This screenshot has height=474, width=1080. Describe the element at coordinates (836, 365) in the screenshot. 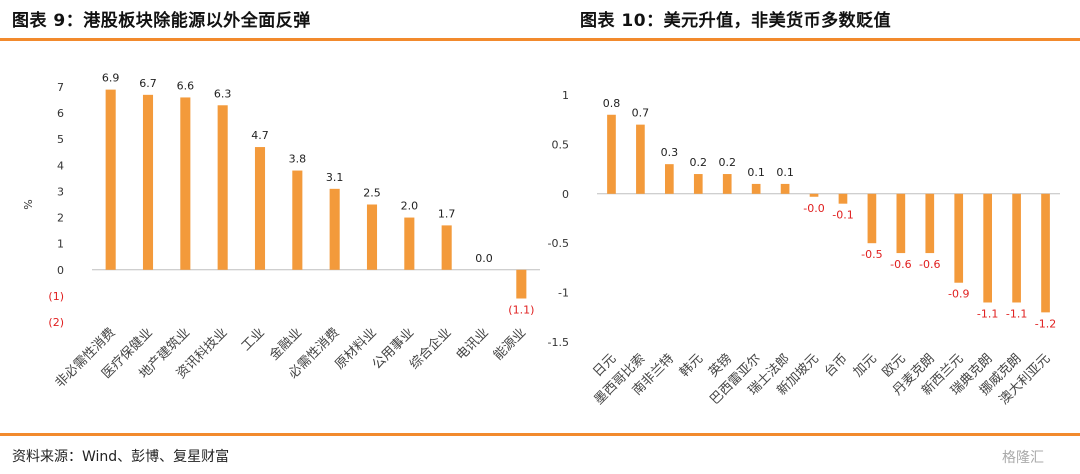

I see `chart1-category-label: 台币` at that location.